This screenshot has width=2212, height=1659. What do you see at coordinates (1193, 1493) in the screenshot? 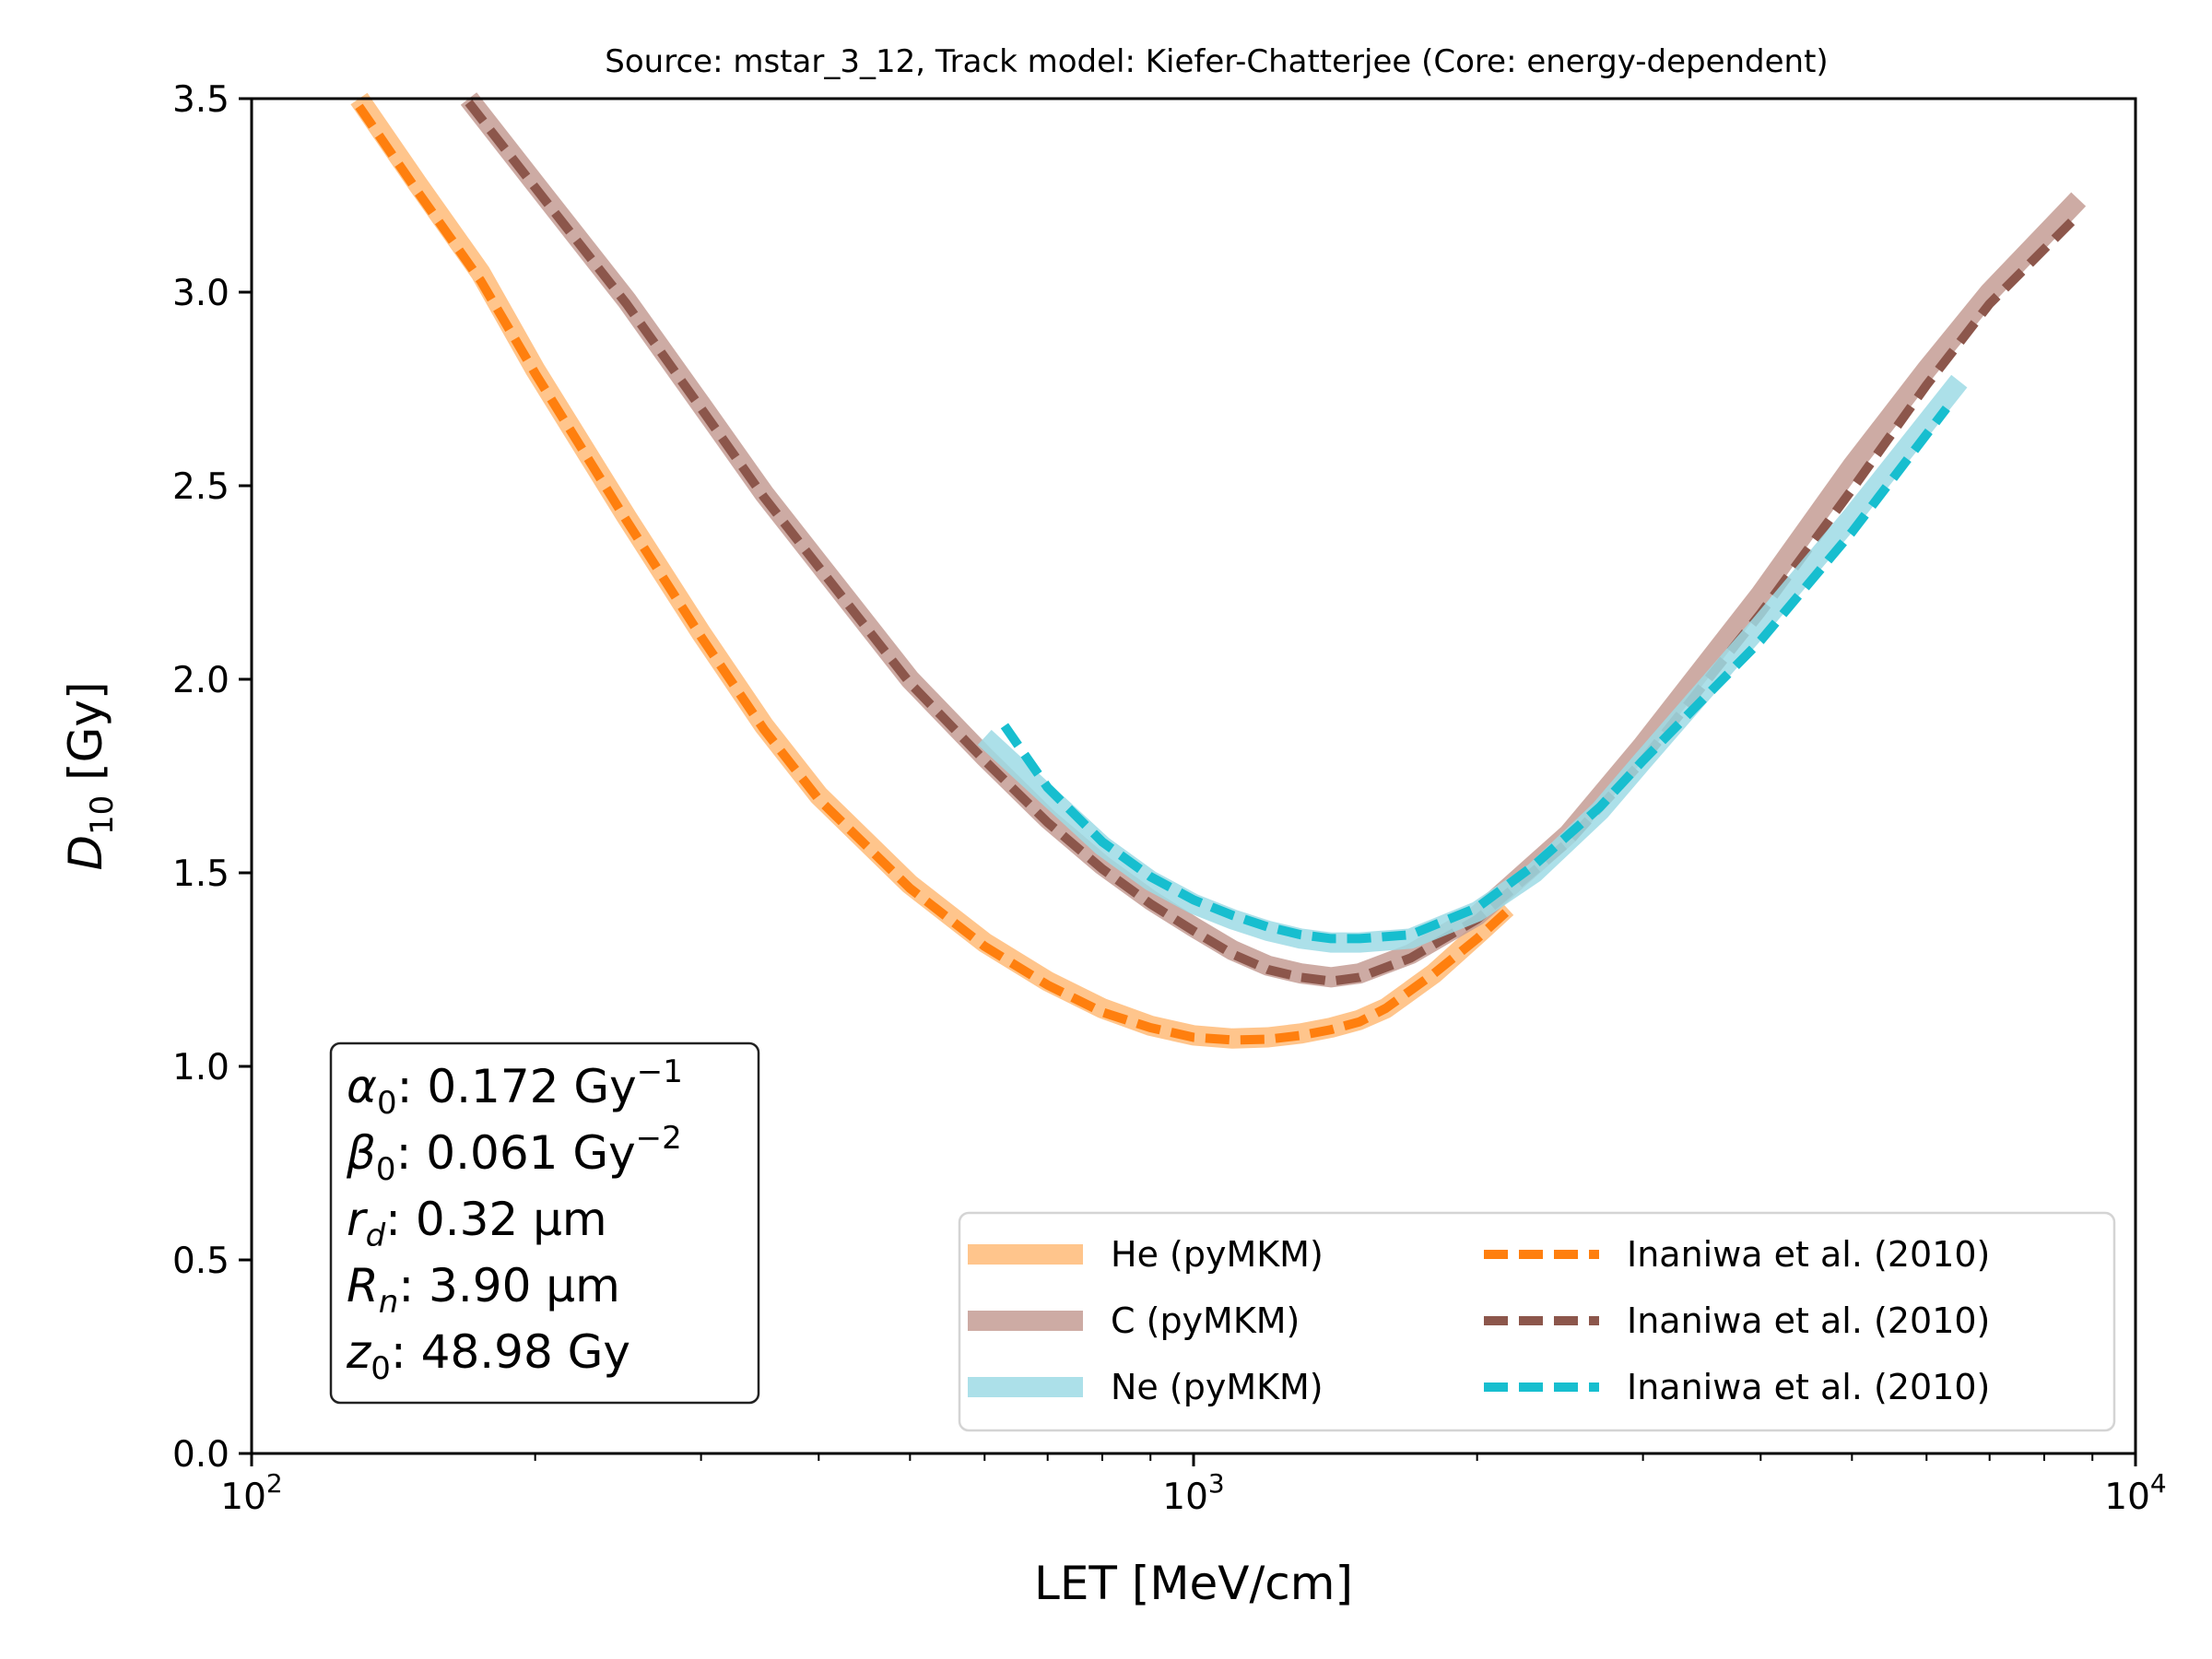
I see `x-tick-label: 10³` at bounding box center [1193, 1493].